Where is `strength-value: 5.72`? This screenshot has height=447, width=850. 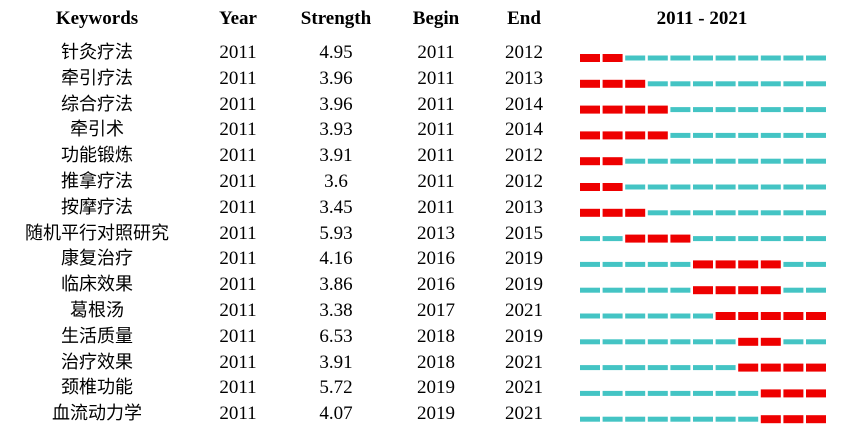
strength-value: 5.72 is located at coordinates (336, 388).